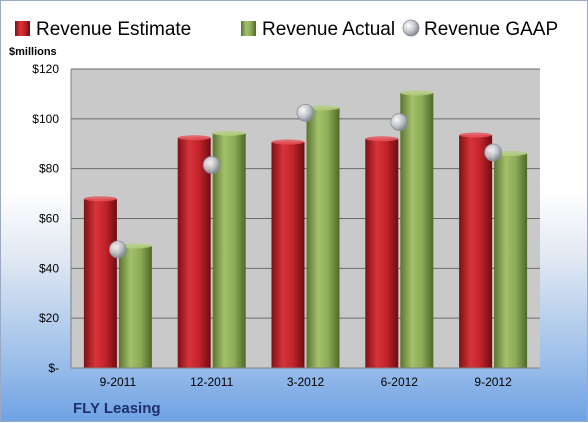 The image size is (588, 423). I want to click on y-tick-label: $100, so click(45, 119).